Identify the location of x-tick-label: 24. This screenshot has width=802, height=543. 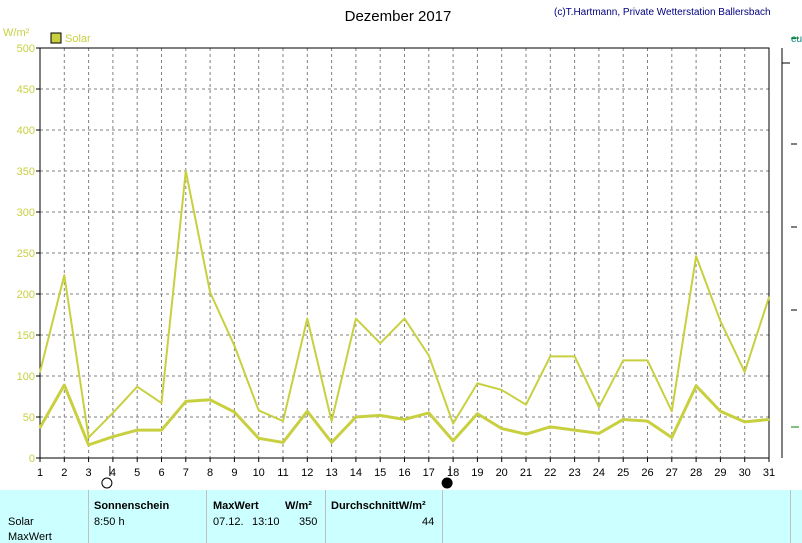
(599, 473).